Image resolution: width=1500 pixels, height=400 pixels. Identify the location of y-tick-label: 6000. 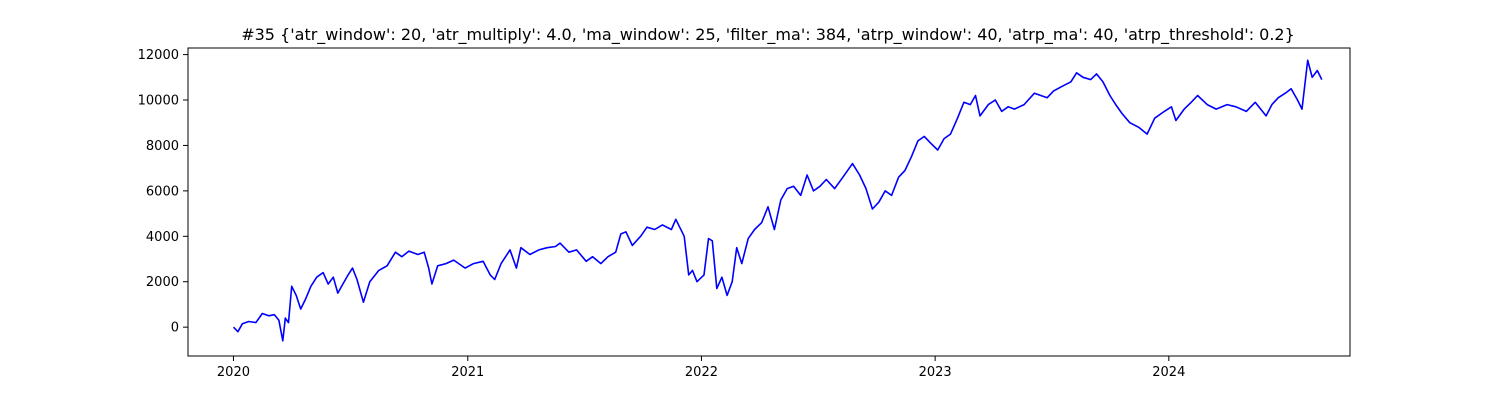
(162, 191).